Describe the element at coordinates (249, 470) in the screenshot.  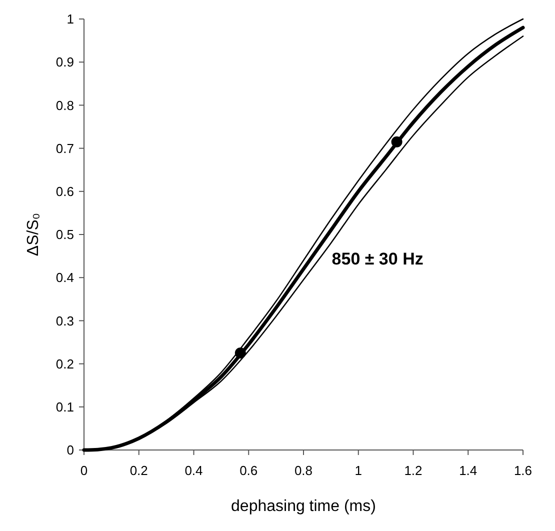
I see `x-tick-label: 0.6` at that location.